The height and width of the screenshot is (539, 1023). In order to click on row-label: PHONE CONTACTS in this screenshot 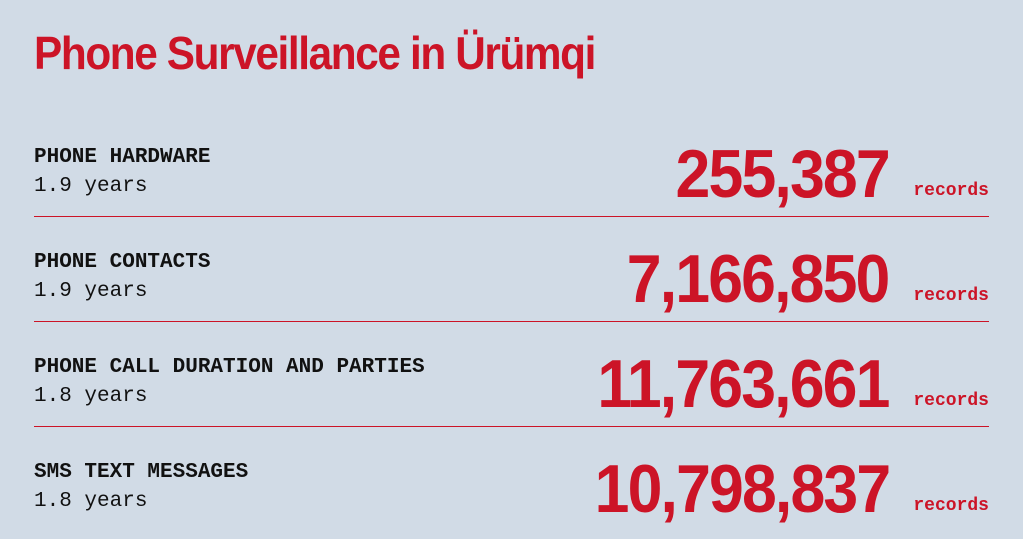, I will do `click(122, 262)`.